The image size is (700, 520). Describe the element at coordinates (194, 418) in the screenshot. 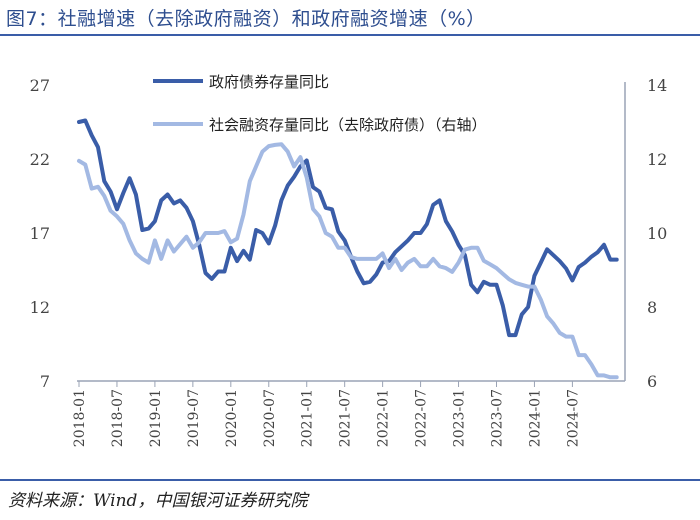

I see `x-tick-label: 2019-07` at that location.